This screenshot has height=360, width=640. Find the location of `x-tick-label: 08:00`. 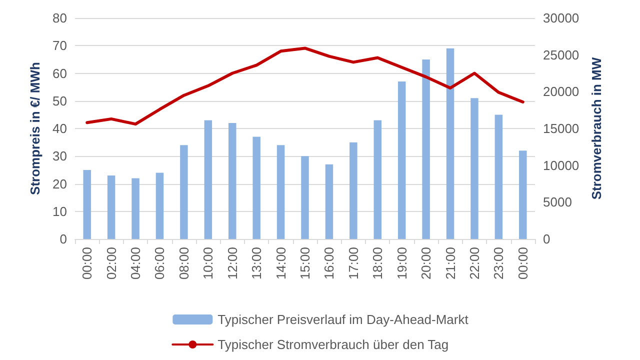

x-tick-label: 08:00 is located at coordinates (184, 263).